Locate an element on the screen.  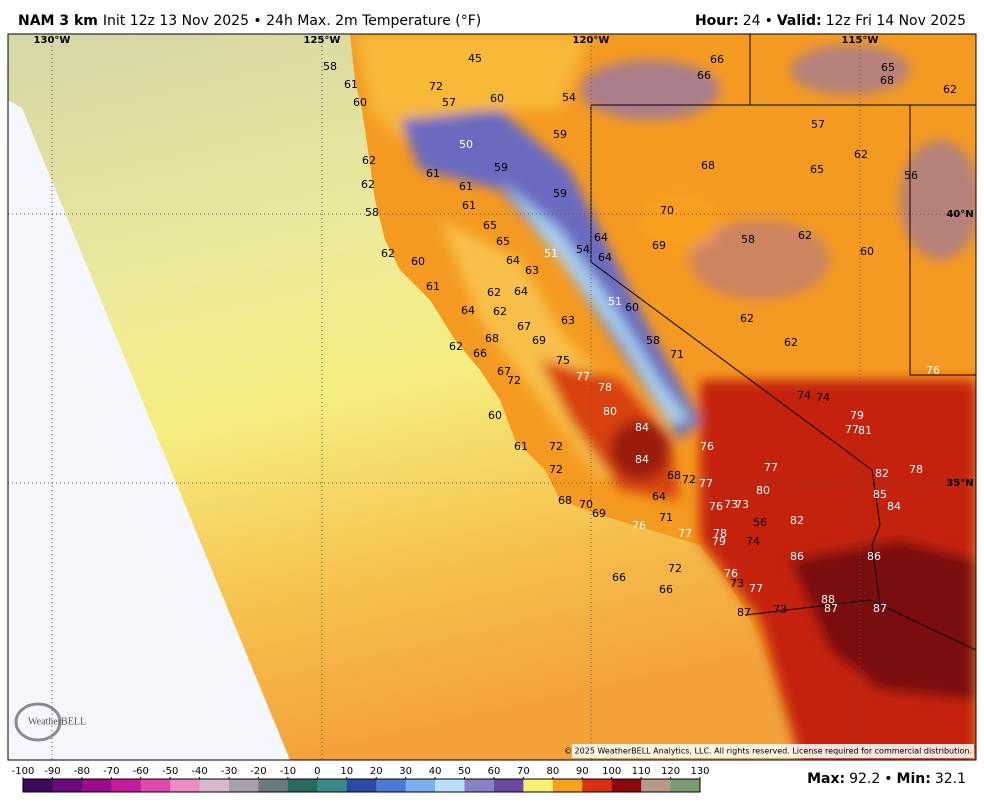
temperature-label: 63 is located at coordinates (568, 320).